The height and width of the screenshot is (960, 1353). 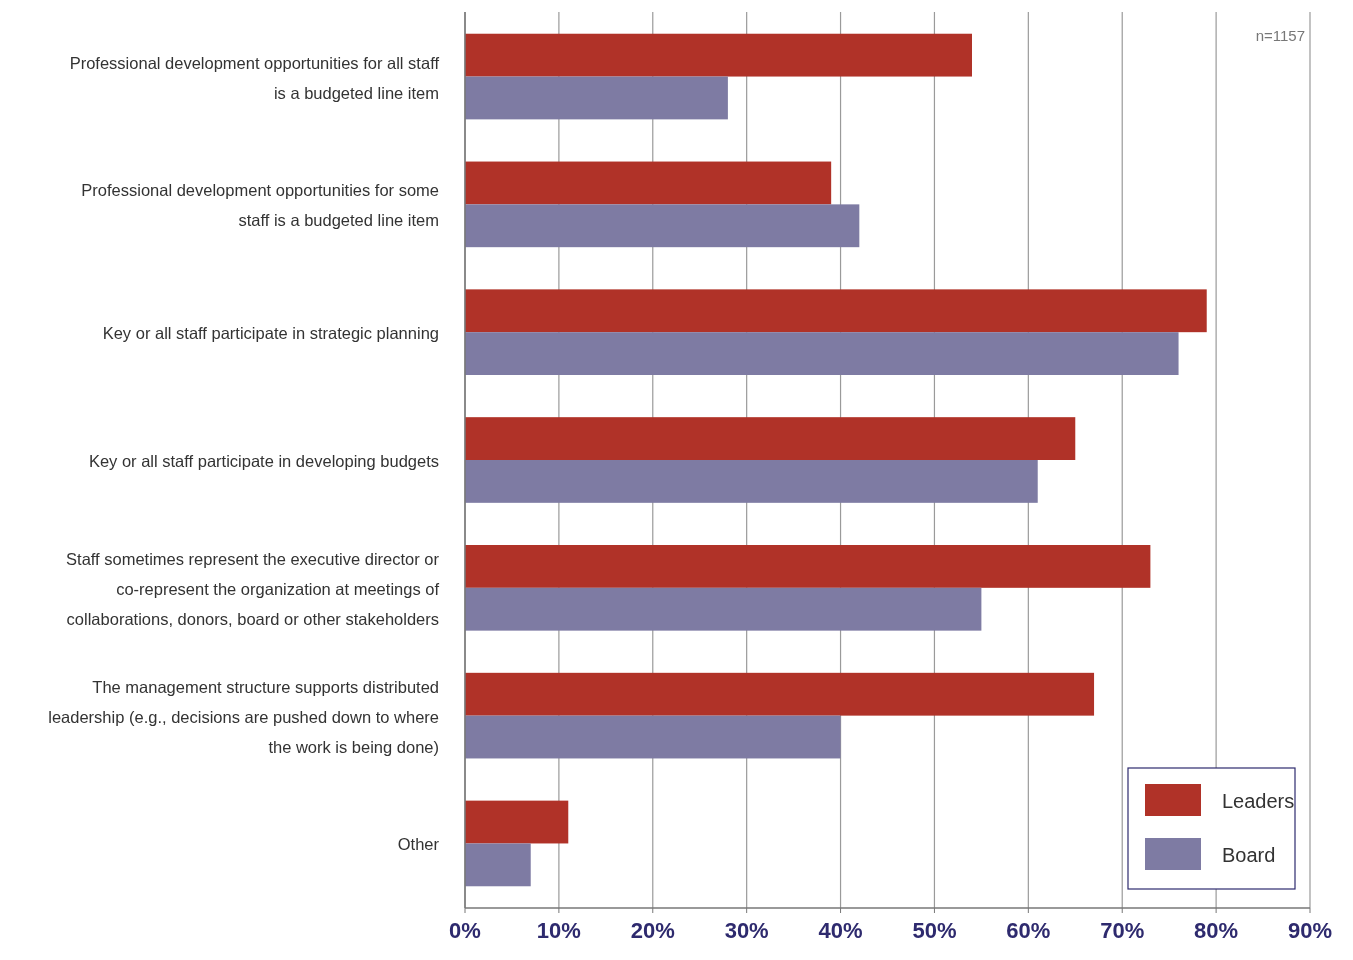 What do you see at coordinates (254, 77) in the screenshot?
I see `y-tick-label: Professional development opportunities for all staff is a budgeted line item` at bounding box center [254, 77].